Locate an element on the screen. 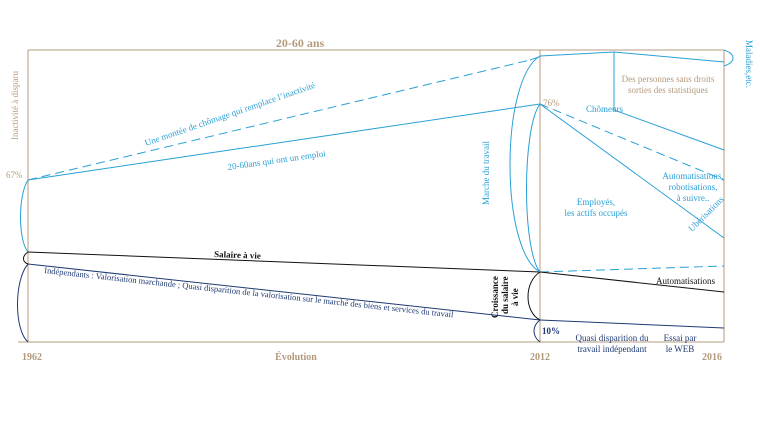 Image resolution: width=760 pixels, height=429 pixels. employees-line1: Employés, is located at coordinates (596, 202).